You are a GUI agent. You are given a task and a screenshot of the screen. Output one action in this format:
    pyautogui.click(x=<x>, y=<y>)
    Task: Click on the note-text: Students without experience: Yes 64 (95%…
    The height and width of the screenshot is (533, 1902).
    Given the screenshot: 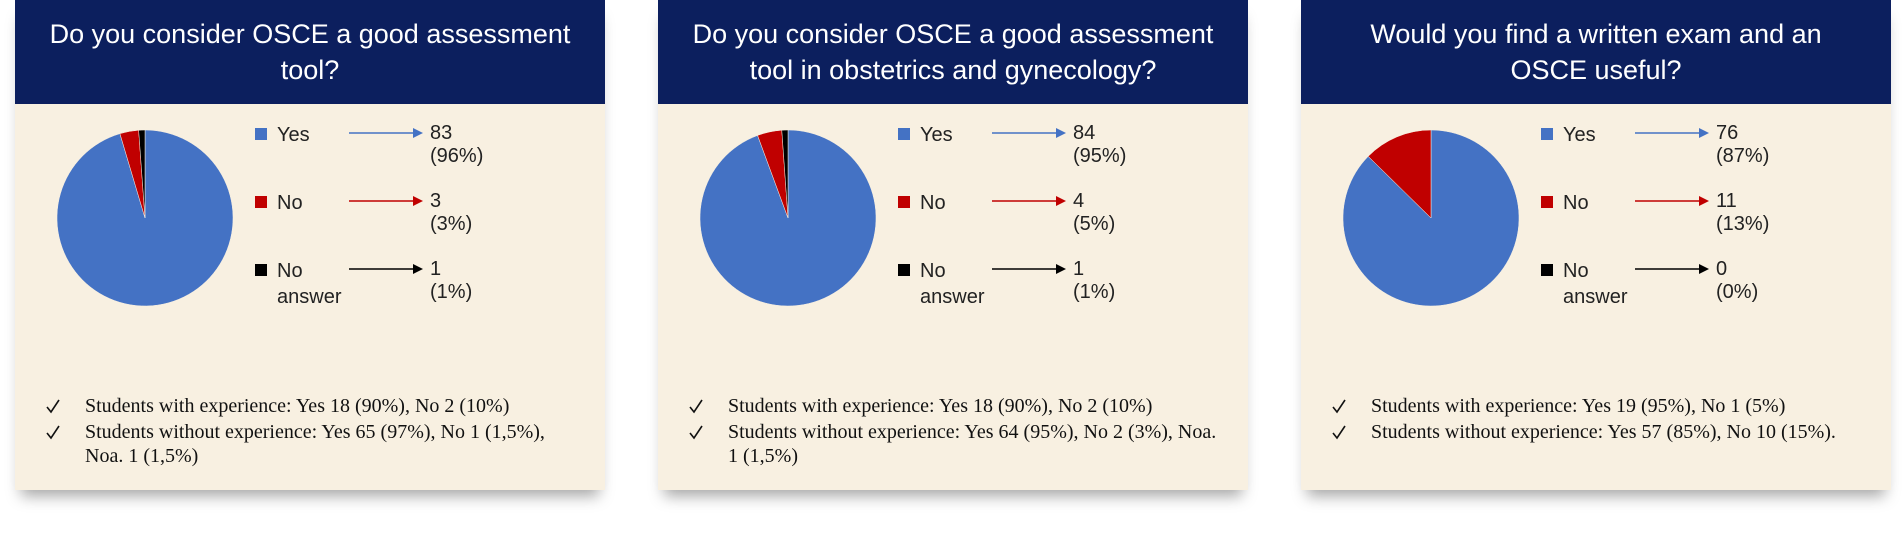 What is the action you would take?
    pyautogui.click(x=972, y=444)
    